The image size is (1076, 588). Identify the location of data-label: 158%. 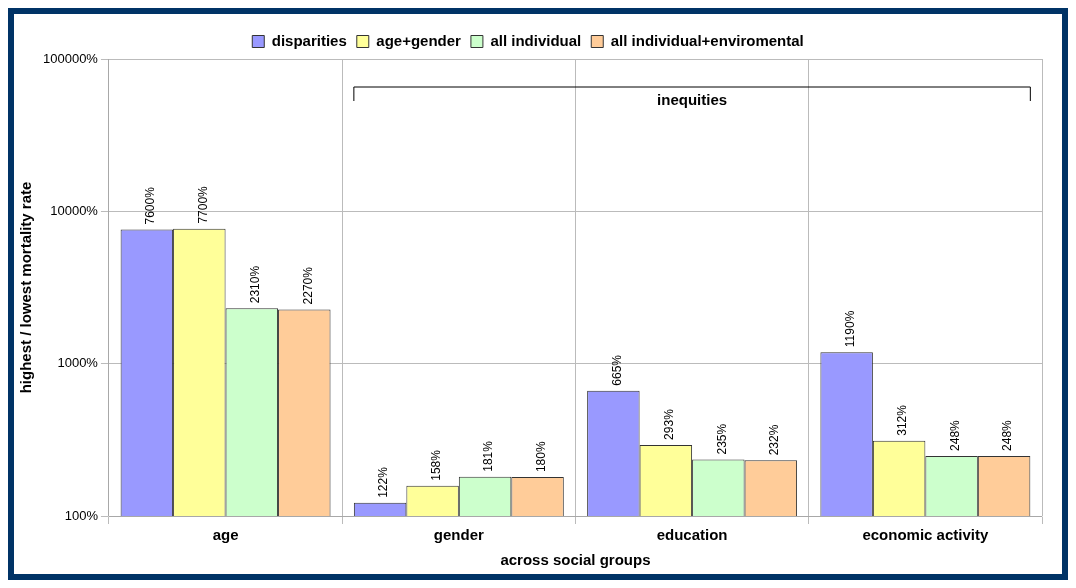
(435, 465).